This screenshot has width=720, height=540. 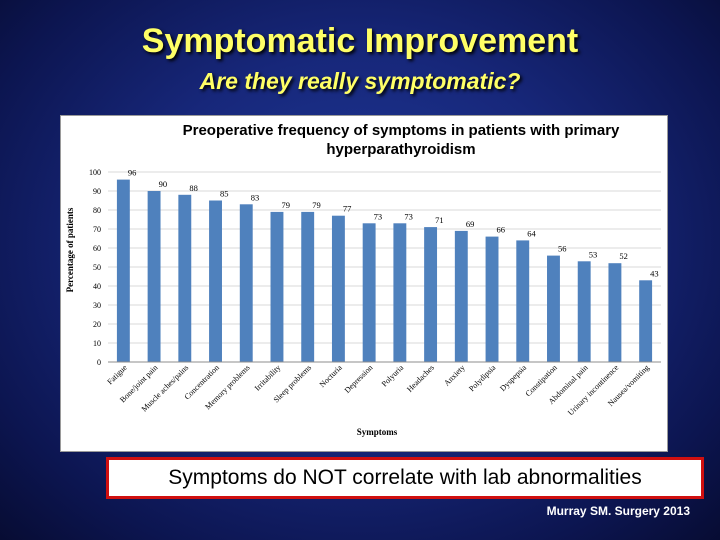 What do you see at coordinates (97, 324) in the screenshot?
I see `y-tick-label: 20` at bounding box center [97, 324].